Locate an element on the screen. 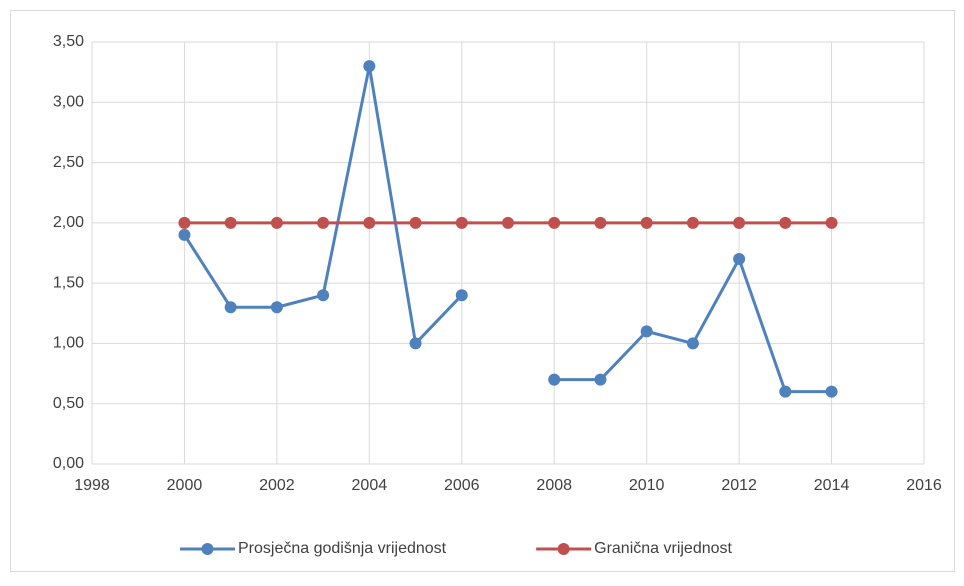 The image size is (964, 586). x-tick-label: 2002 is located at coordinates (277, 485).